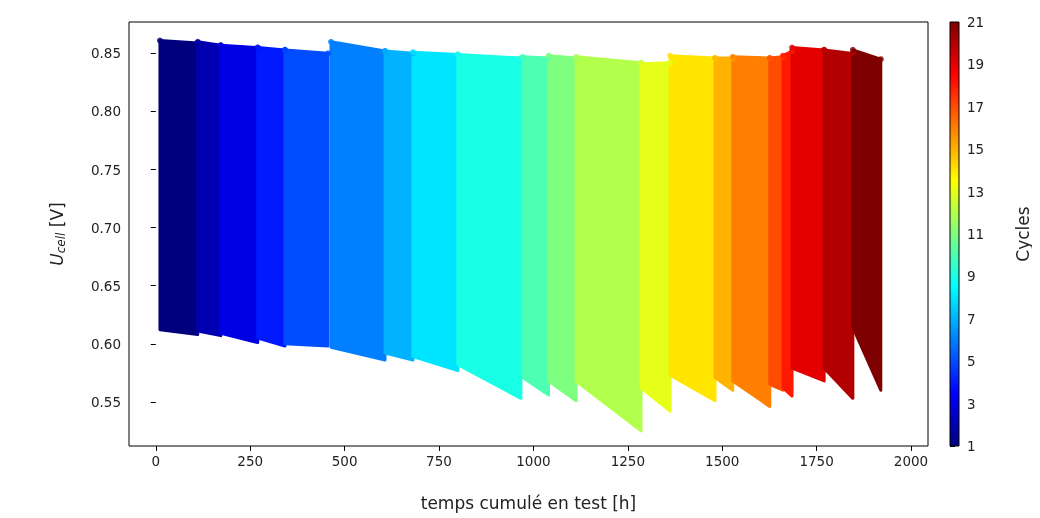  Describe the element at coordinates (911, 461) in the screenshot. I see `x-tick-label: 2000` at that location.